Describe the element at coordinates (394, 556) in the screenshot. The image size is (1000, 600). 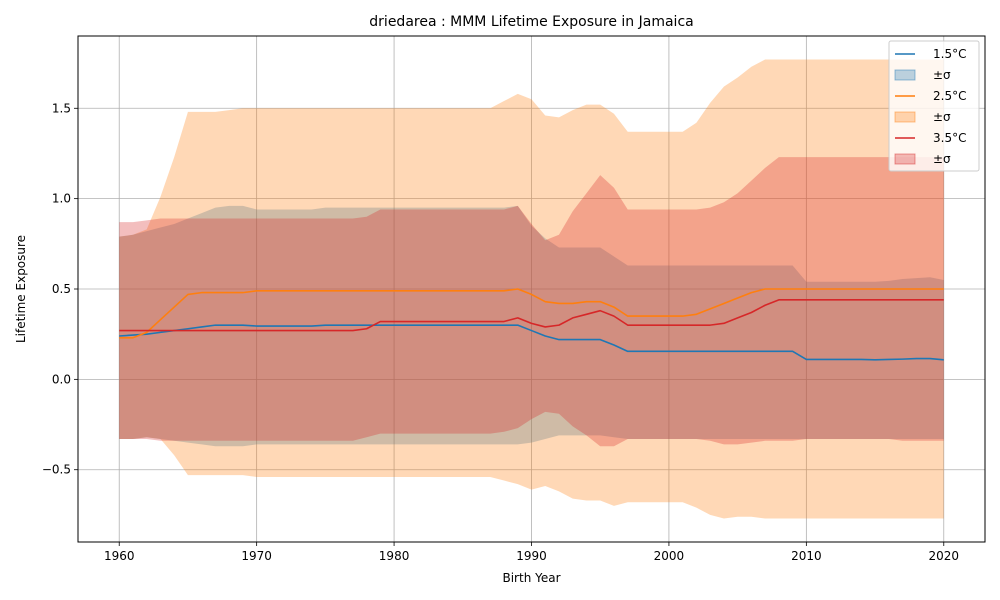
I see `x-tick-label: 1980` at that location.